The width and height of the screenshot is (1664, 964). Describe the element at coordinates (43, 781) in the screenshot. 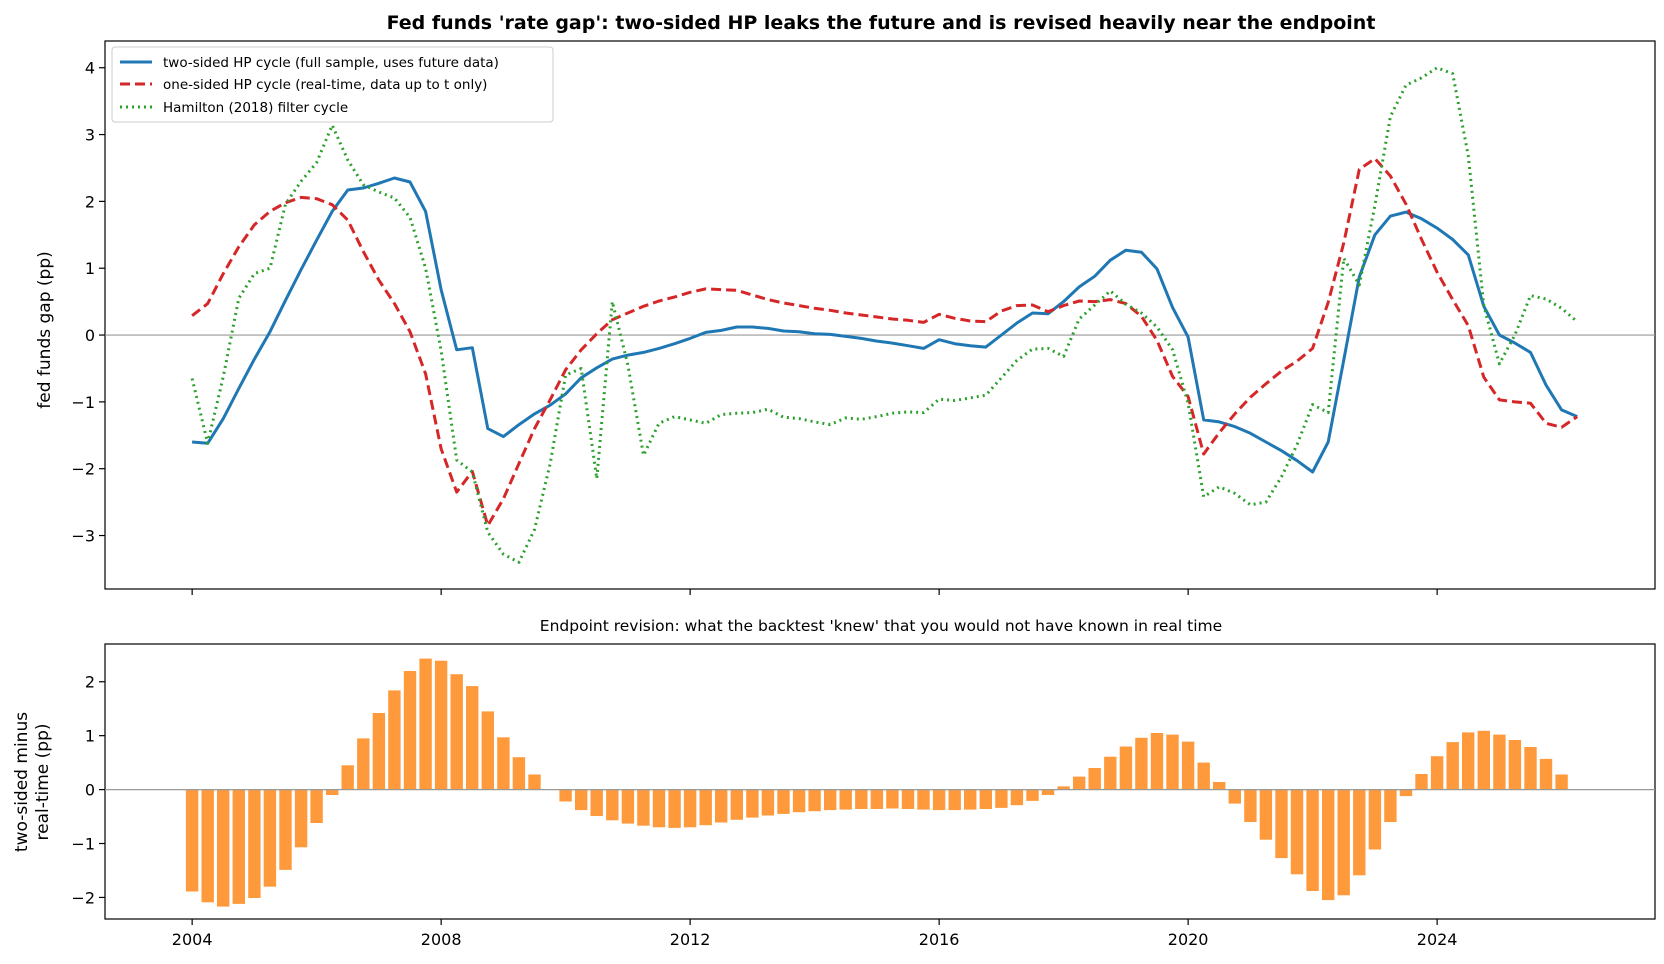

I see `bottom-y-axis-label-line2: real-time (pp)` at that location.